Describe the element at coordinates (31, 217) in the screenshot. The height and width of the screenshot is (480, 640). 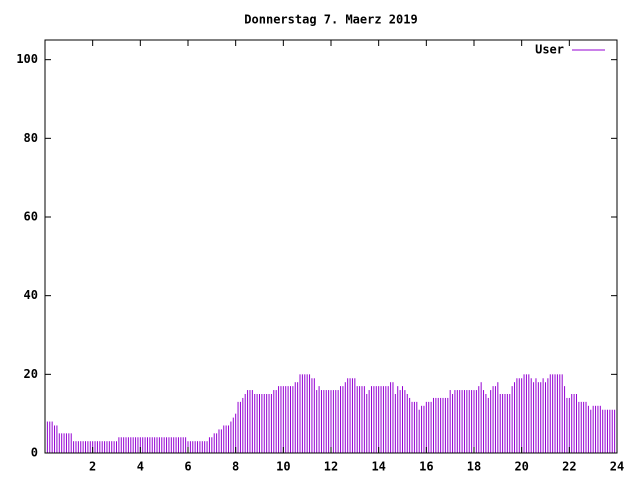
I see `y-tick-label: 60` at that location.